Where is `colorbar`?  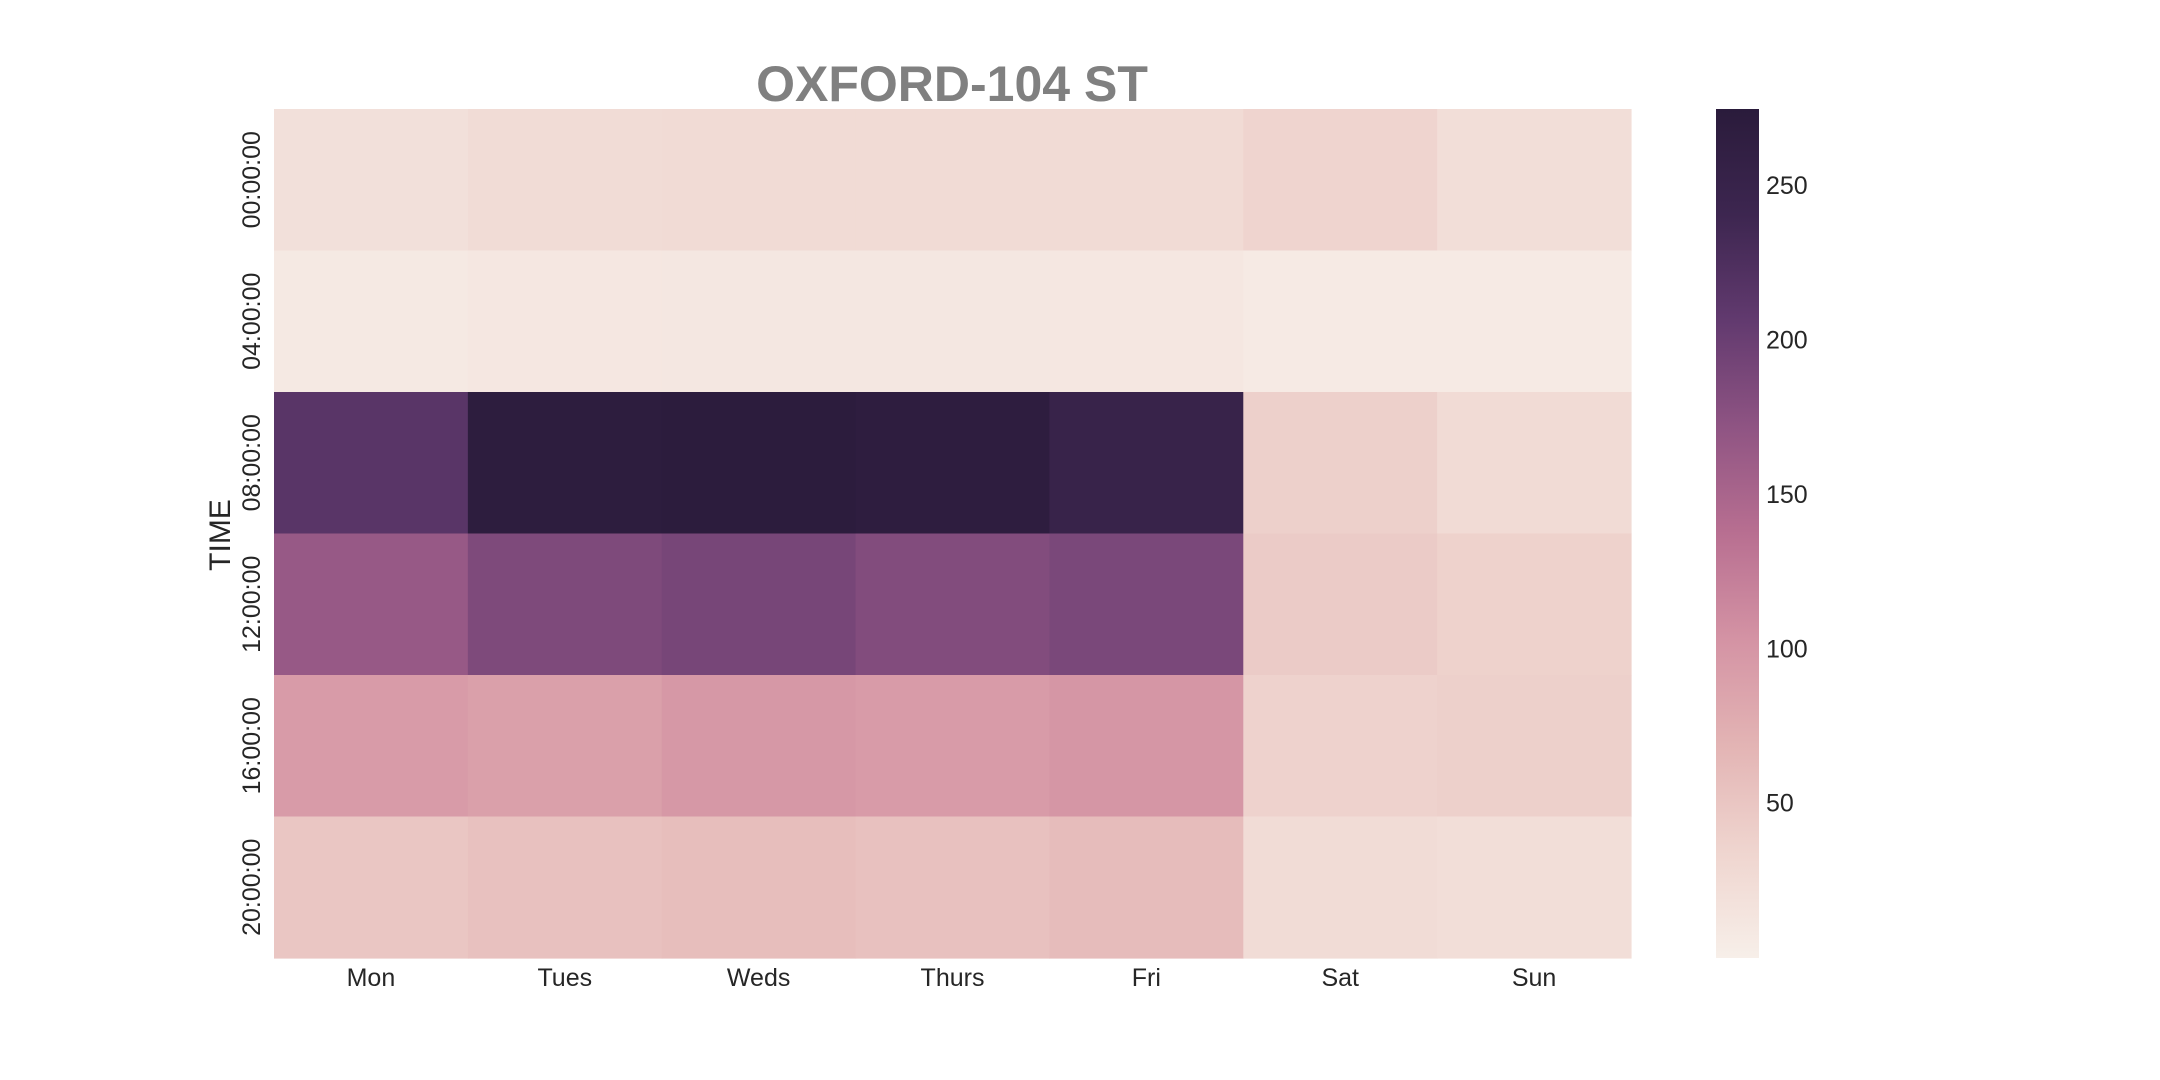 colorbar is located at coordinates (1737, 533).